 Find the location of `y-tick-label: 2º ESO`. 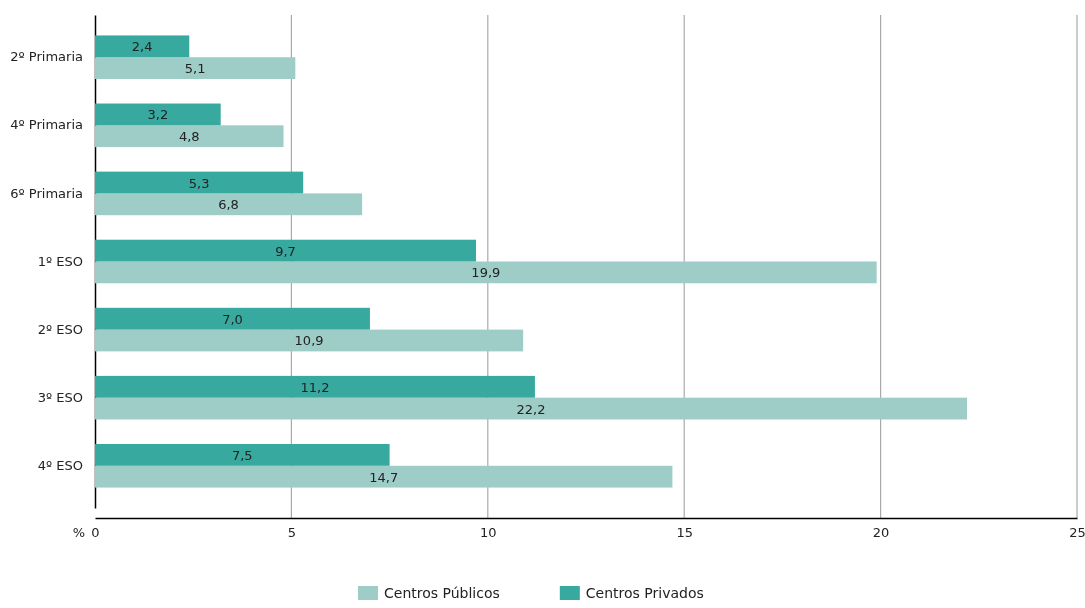

y-tick-label: 2º ESO is located at coordinates (60, 329).